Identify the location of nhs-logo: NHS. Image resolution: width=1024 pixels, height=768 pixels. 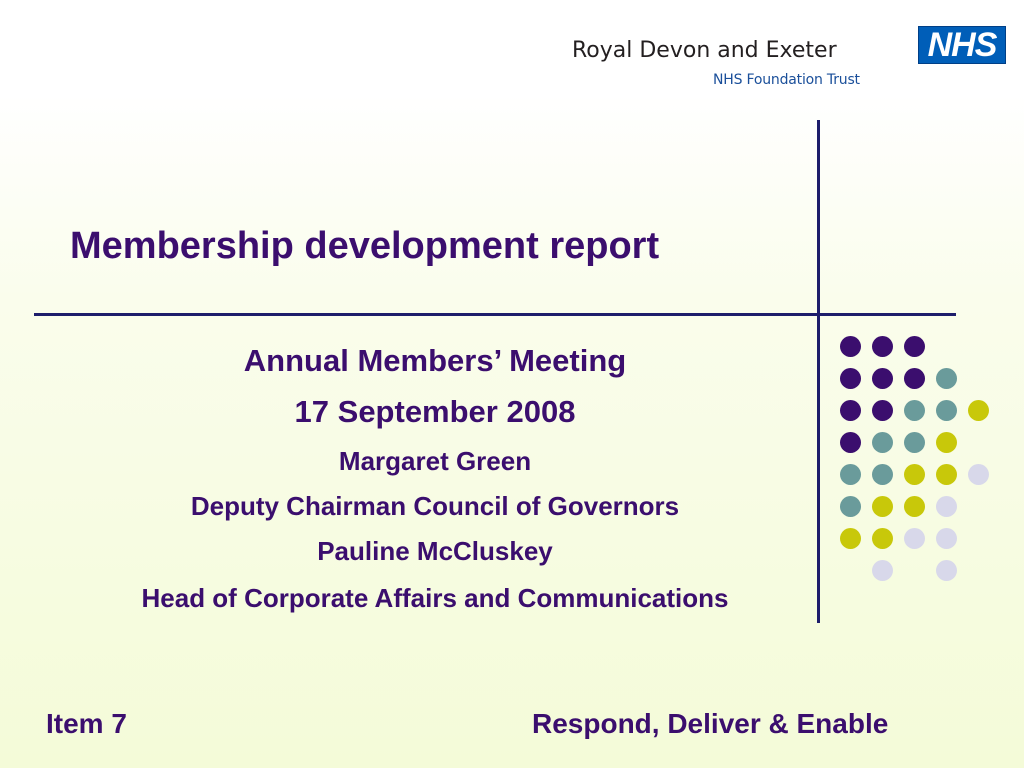
(962, 45).